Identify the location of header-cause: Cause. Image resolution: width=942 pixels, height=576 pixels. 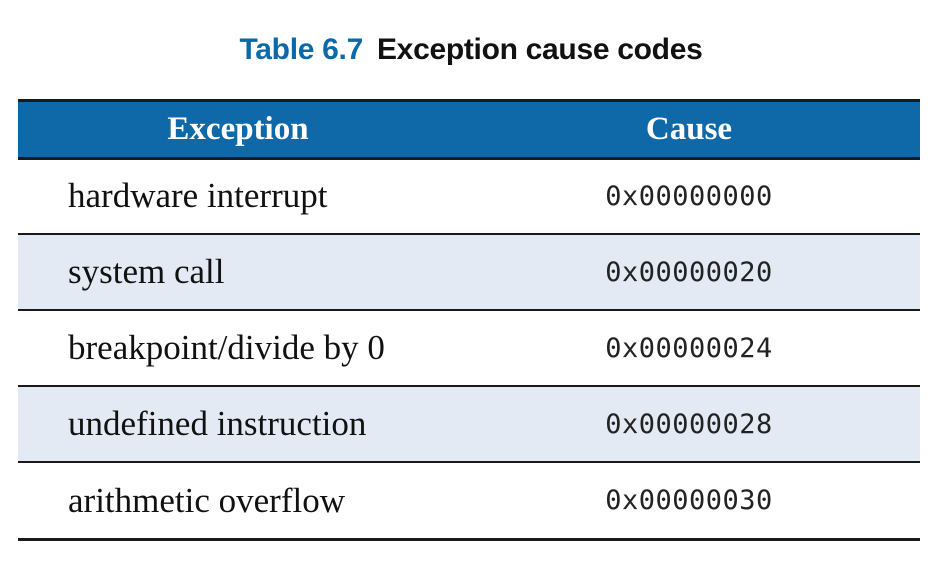
(689, 131).